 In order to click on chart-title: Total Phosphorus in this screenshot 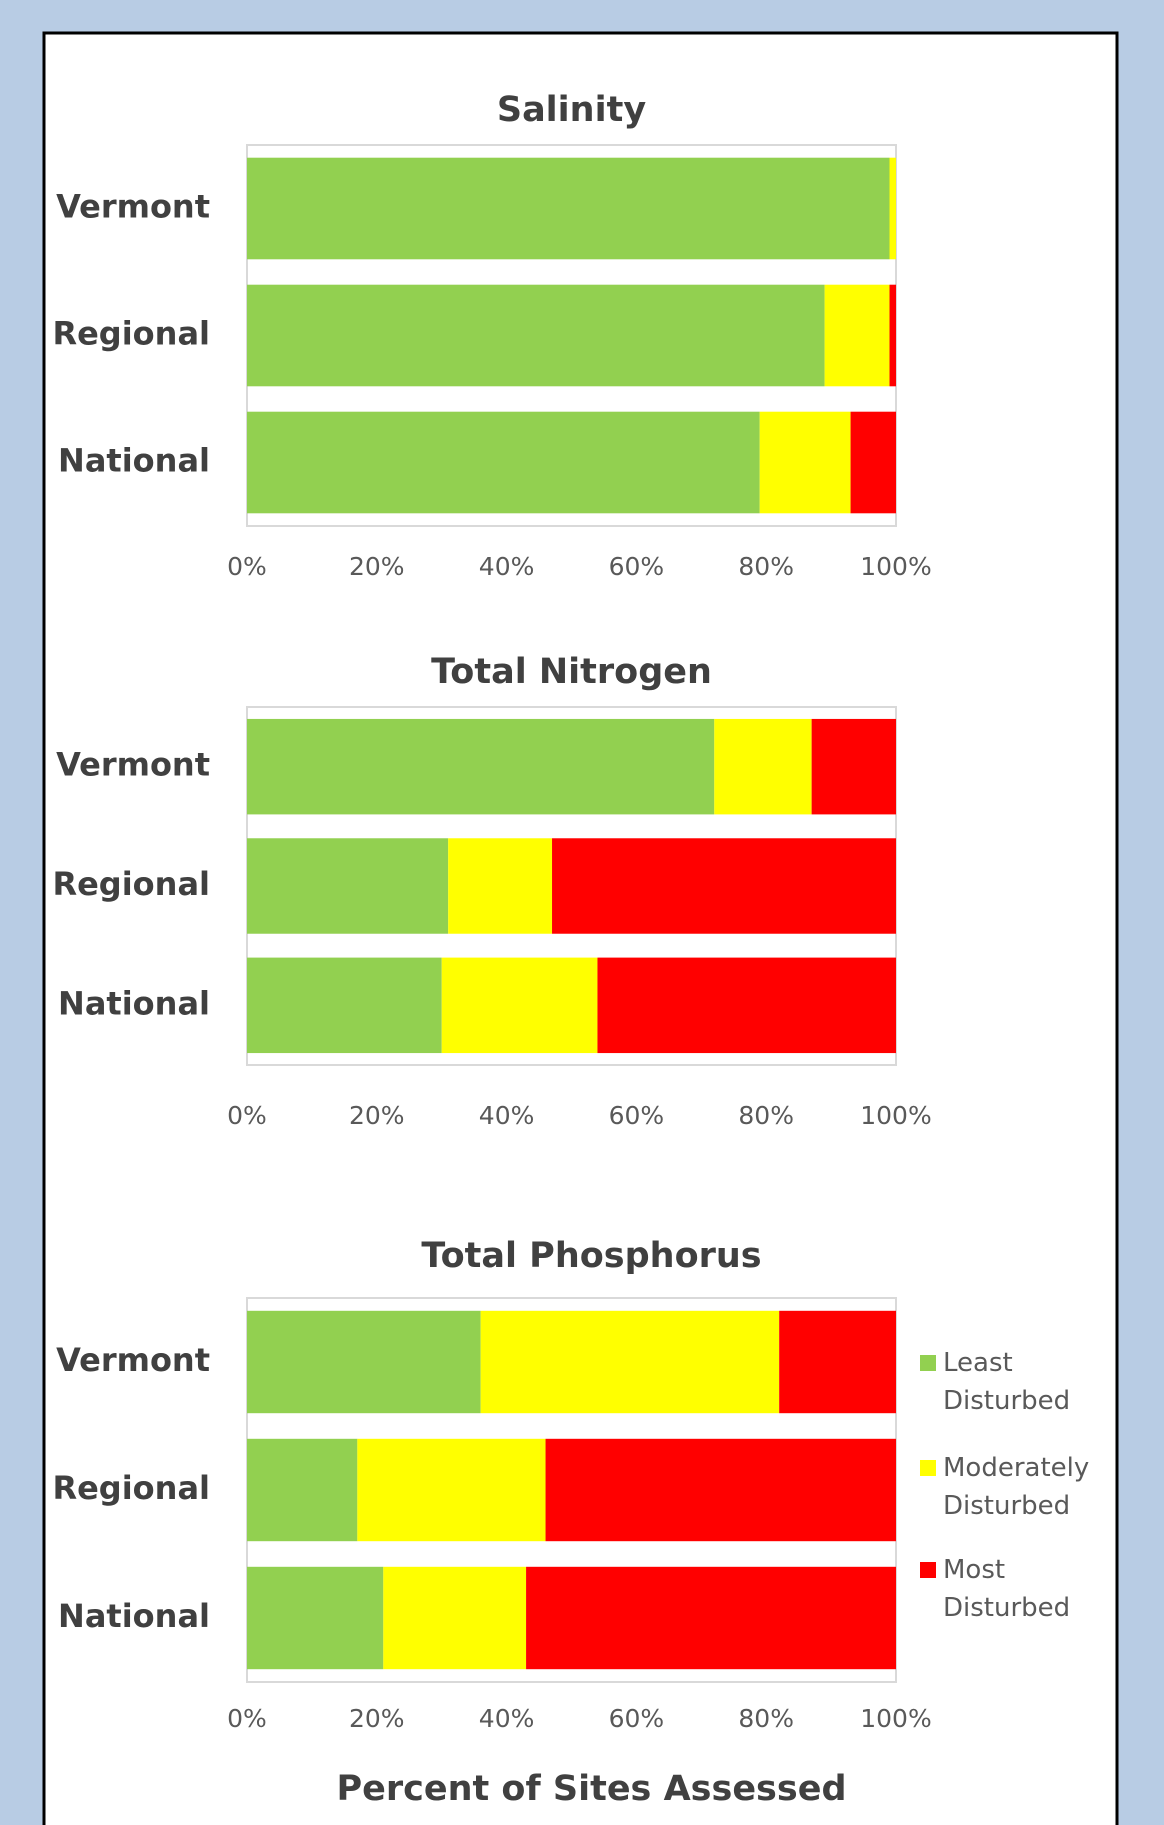, I will do `click(591, 1256)`.